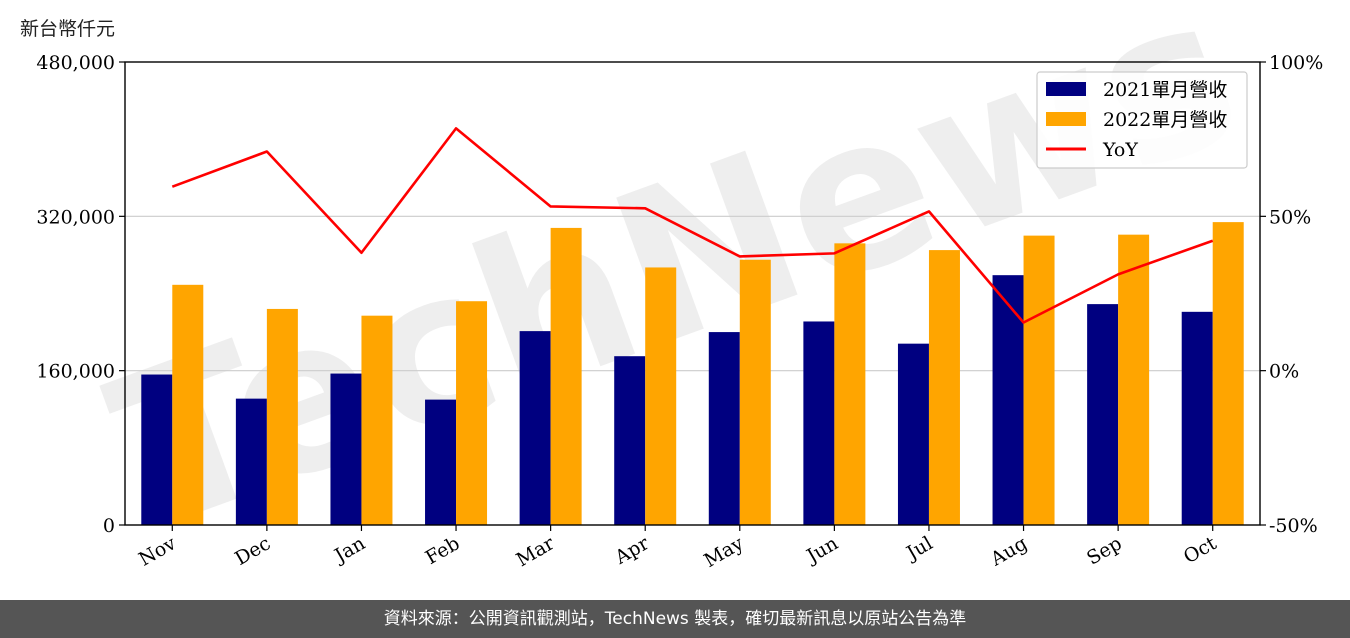 This screenshot has width=1350, height=638. I want to click on y2-tick-label: -50%, so click(1293, 526).